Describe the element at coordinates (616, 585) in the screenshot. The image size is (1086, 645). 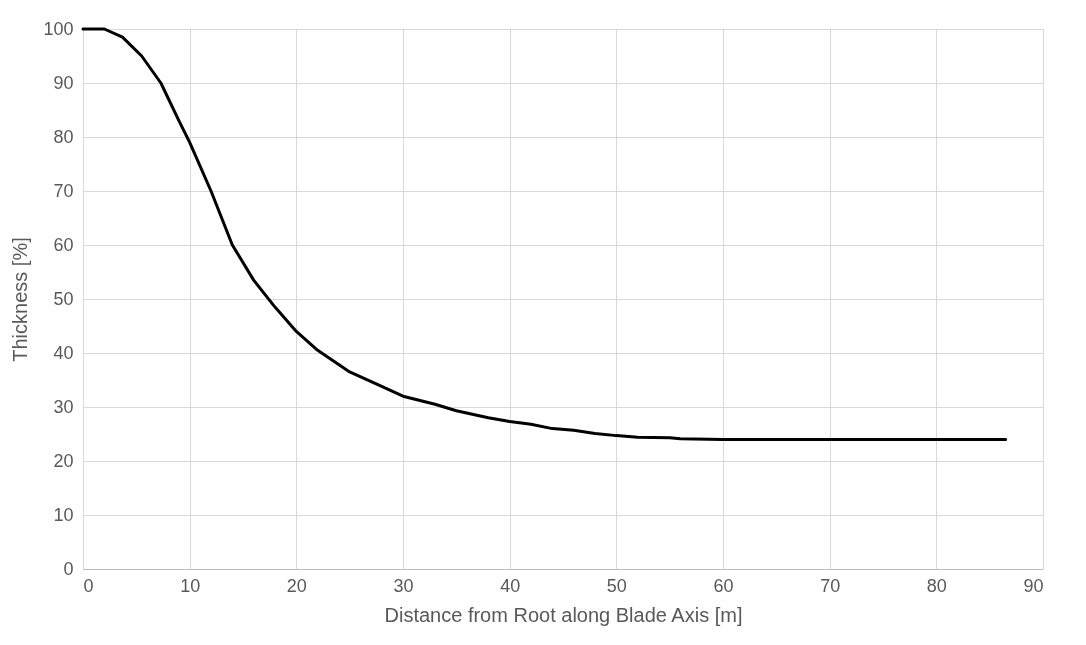
I see `x-tick-label: 50` at that location.